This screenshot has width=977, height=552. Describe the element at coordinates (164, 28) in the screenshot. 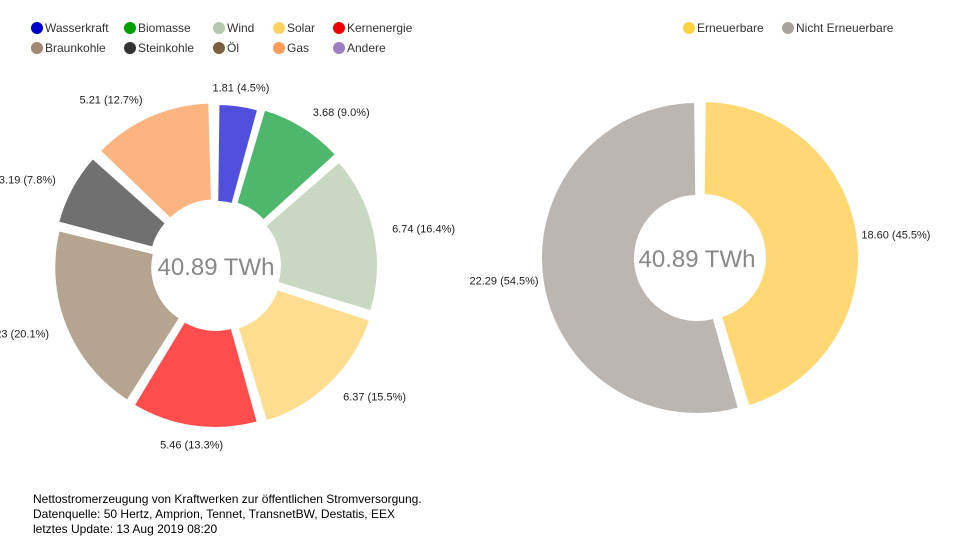

I see `legend-label: Biomasse` at that location.